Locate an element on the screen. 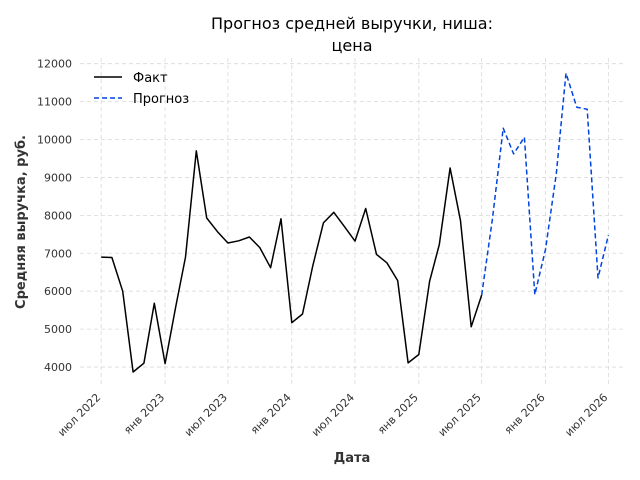 Image resolution: width=640 pixels, height=480 pixels. y-axis-ticks: 4000 5000 6000 7000 8000 9000 10000 11000 12000 is located at coordinates (54, 216).